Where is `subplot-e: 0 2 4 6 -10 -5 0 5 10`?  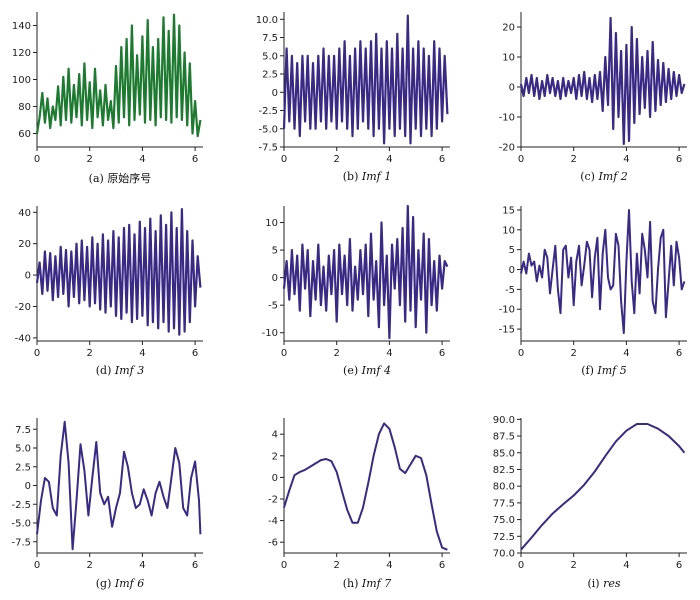 subplot-e: 0 2 4 6 -10 -5 0 5 10 is located at coordinates (356, 281).